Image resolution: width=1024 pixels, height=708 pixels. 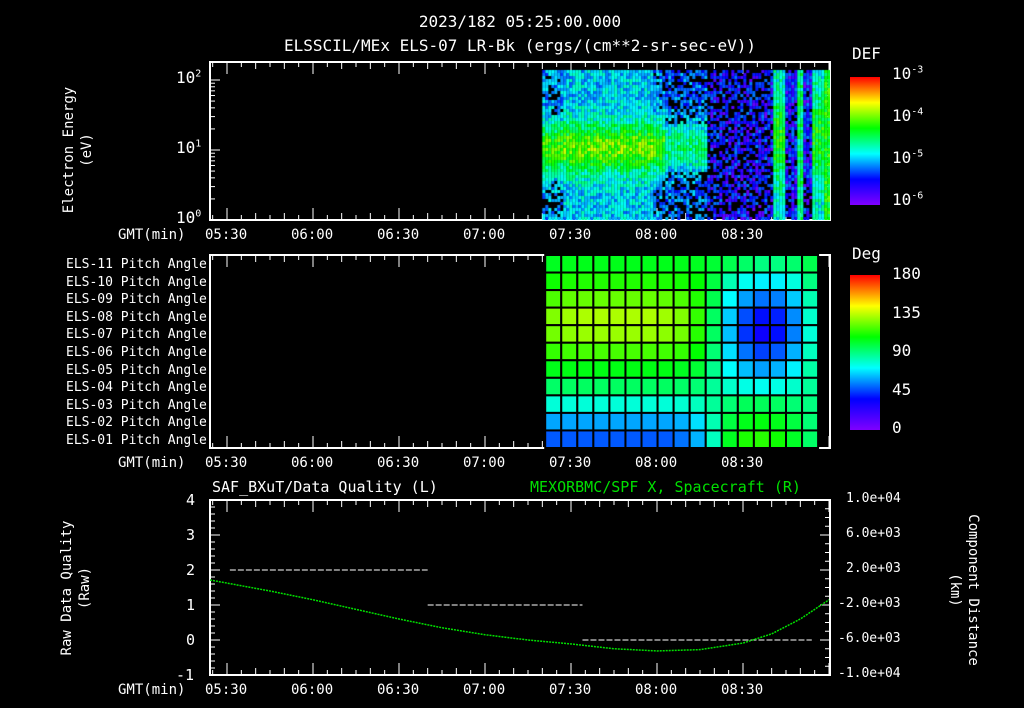 I want to click on distance-tick-label: -6.0e+03, so click(x=869, y=638).